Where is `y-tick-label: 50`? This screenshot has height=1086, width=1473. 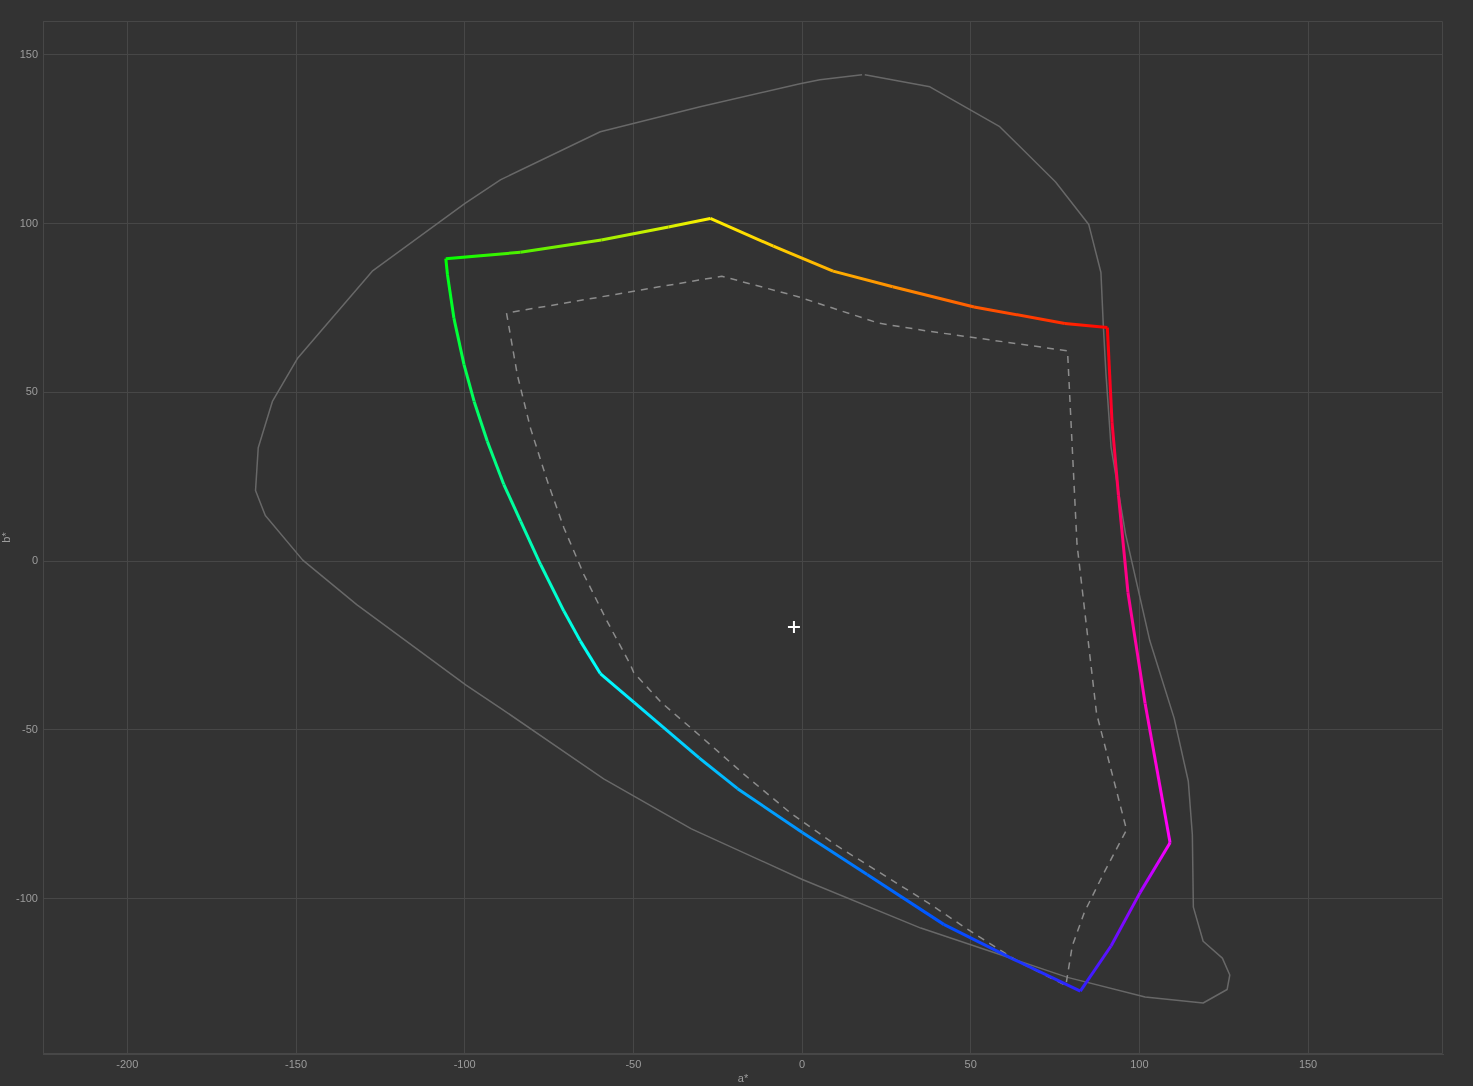
y-tick-label: 50 is located at coordinates (31, 391).